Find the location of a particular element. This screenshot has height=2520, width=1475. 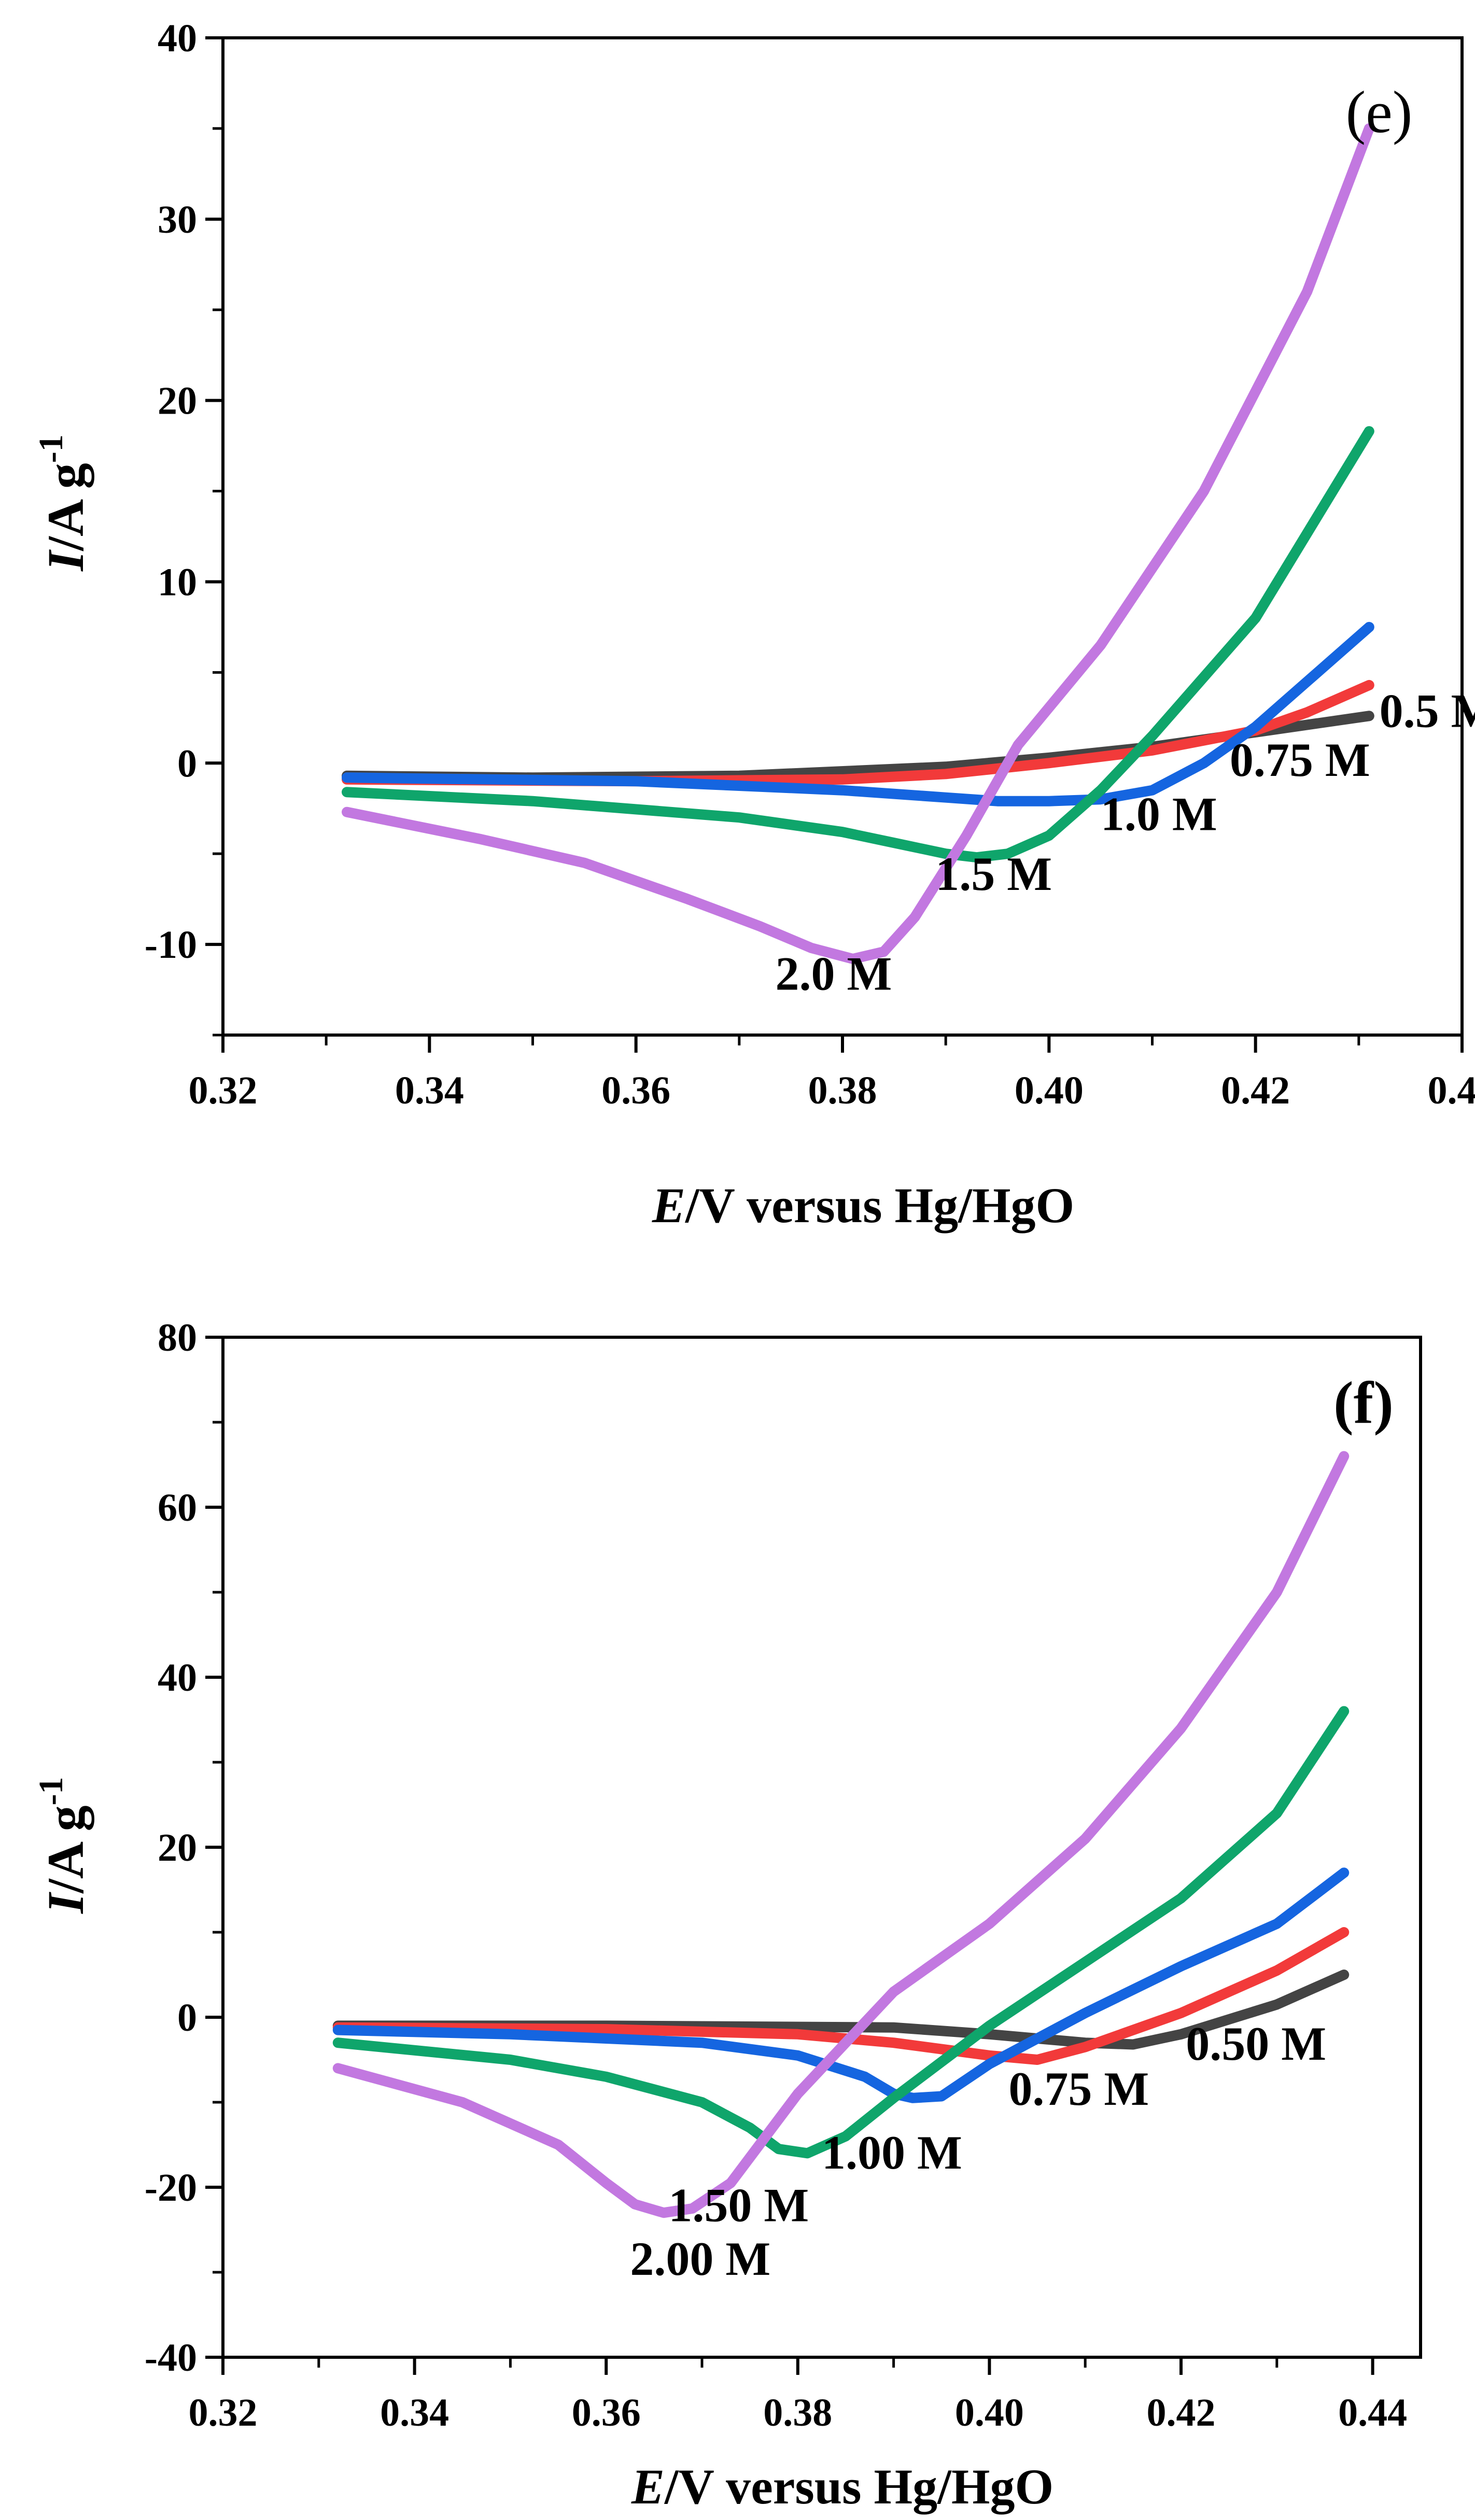

y-tick-label: -20 is located at coordinates (171, 2188).